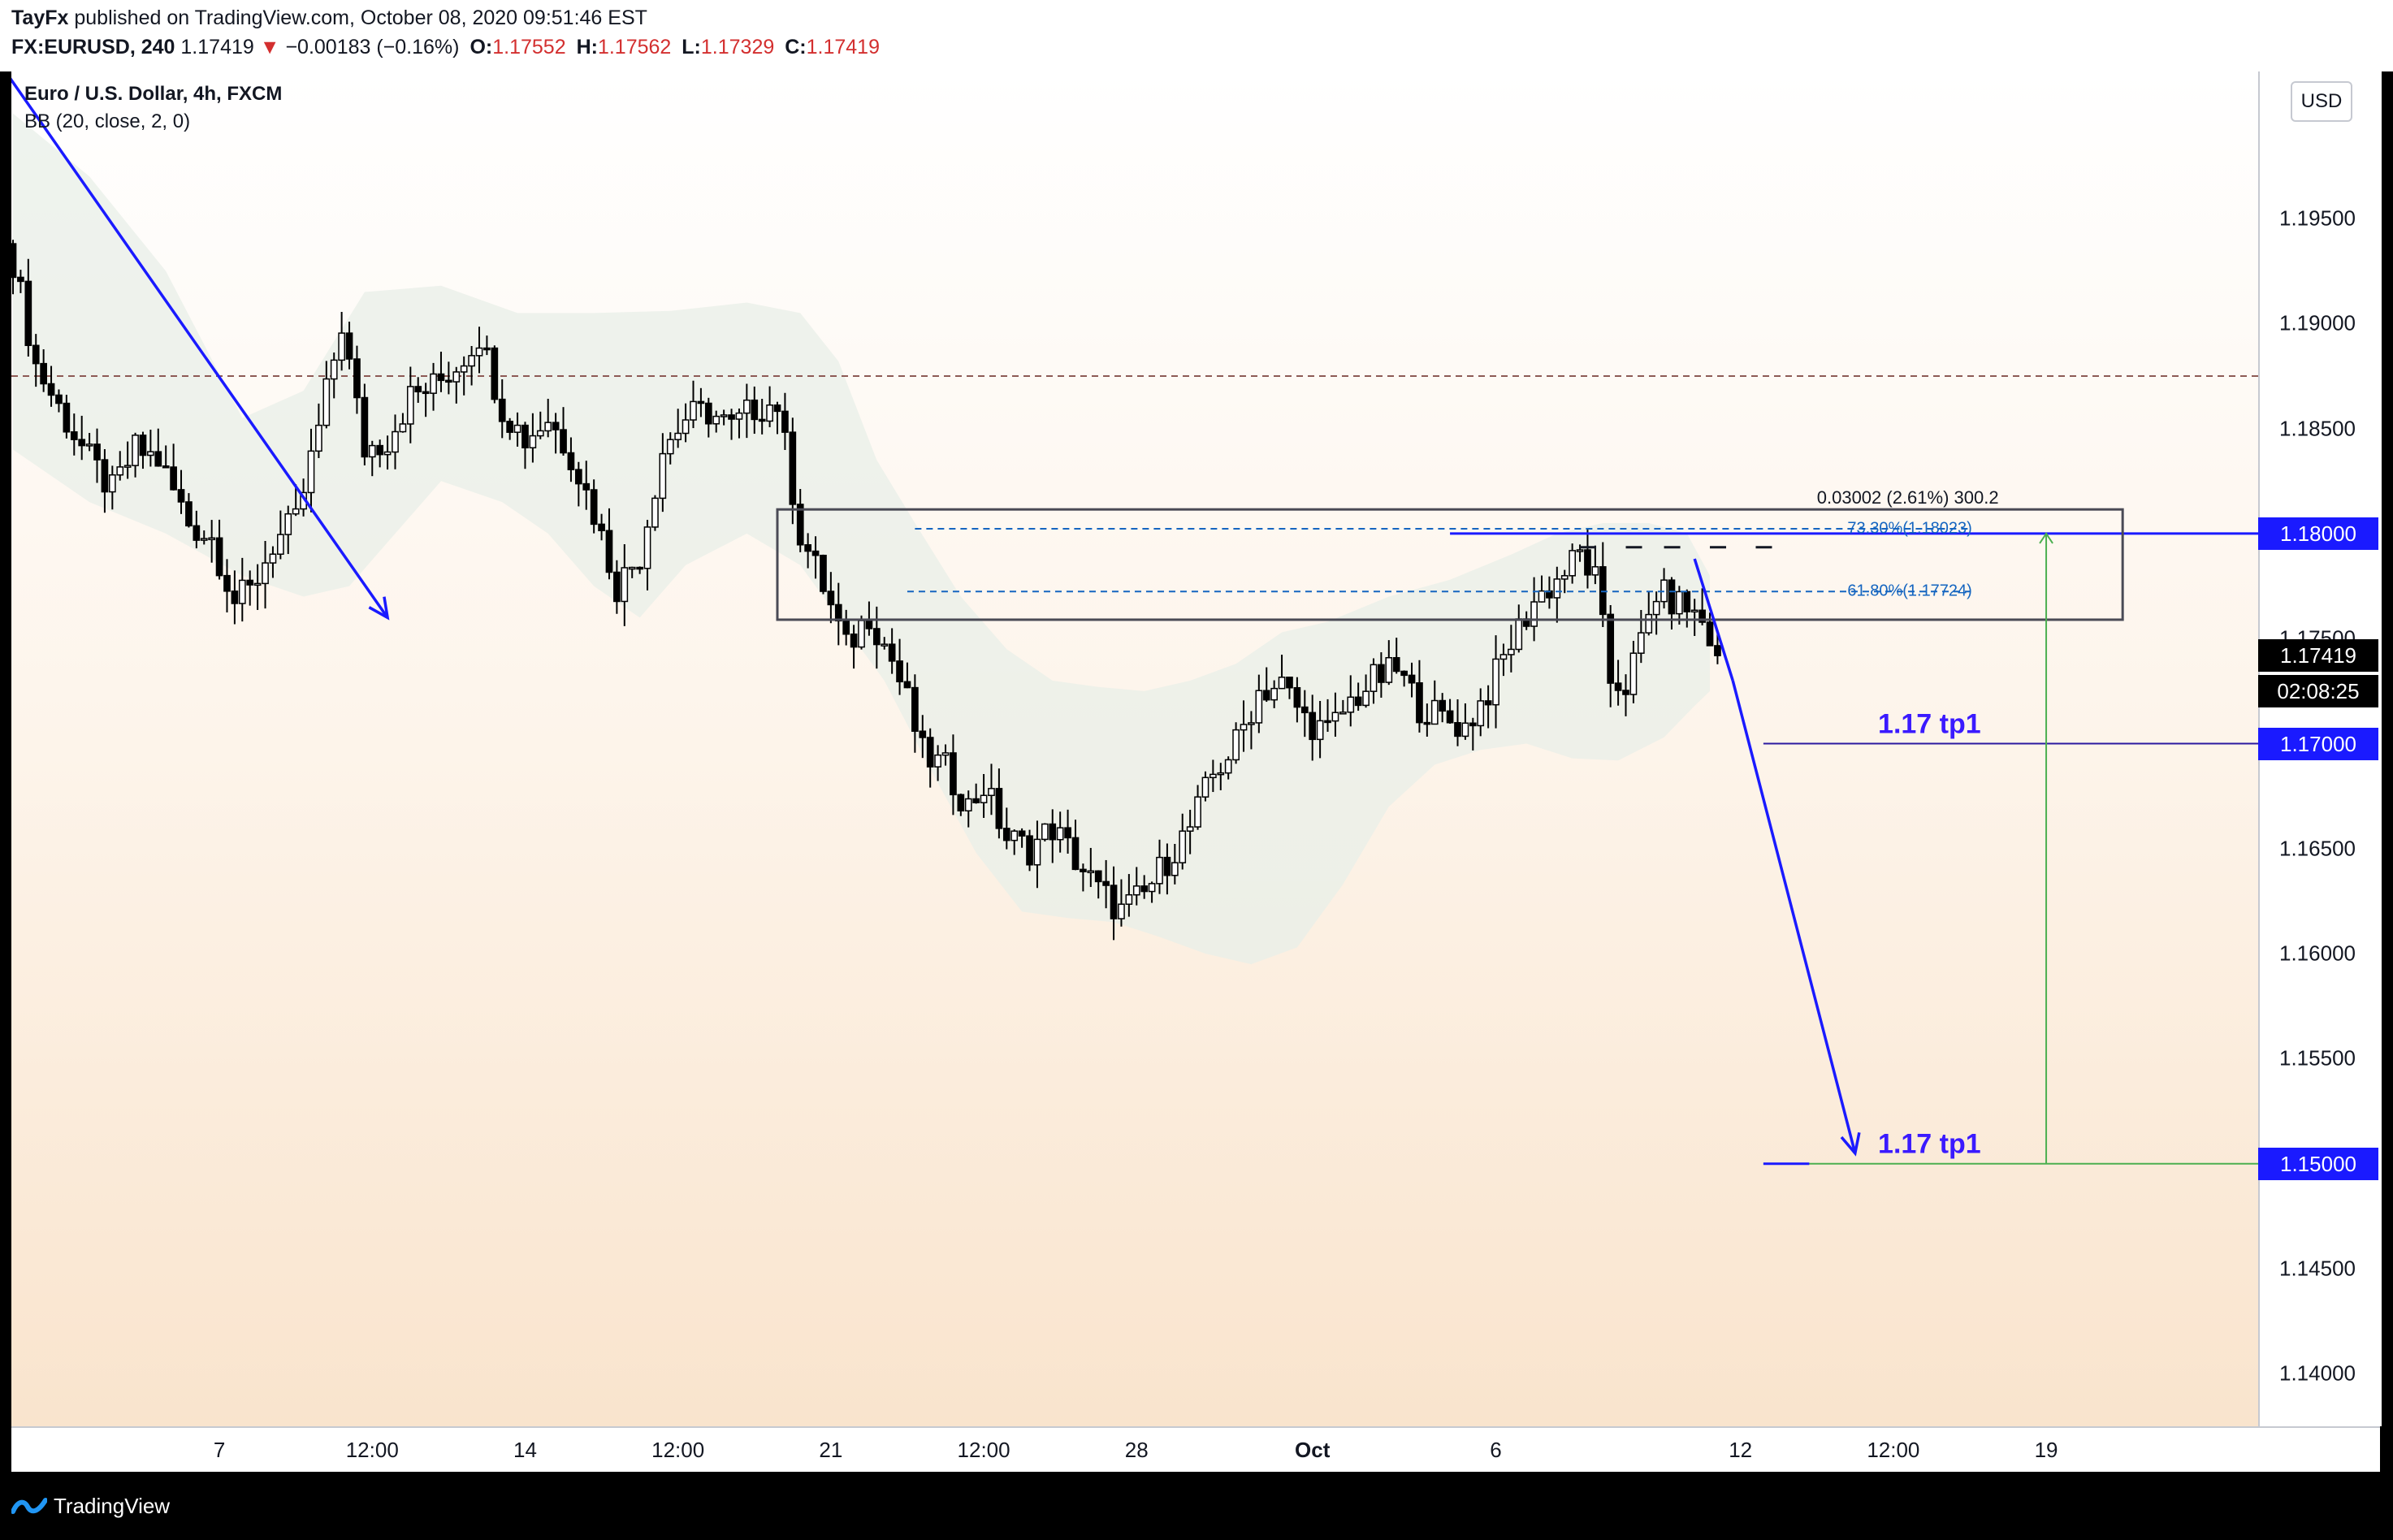  What do you see at coordinates (107, 121) in the screenshot?
I see `indicator-legend: BB (20, close, 2, 0)` at bounding box center [107, 121].